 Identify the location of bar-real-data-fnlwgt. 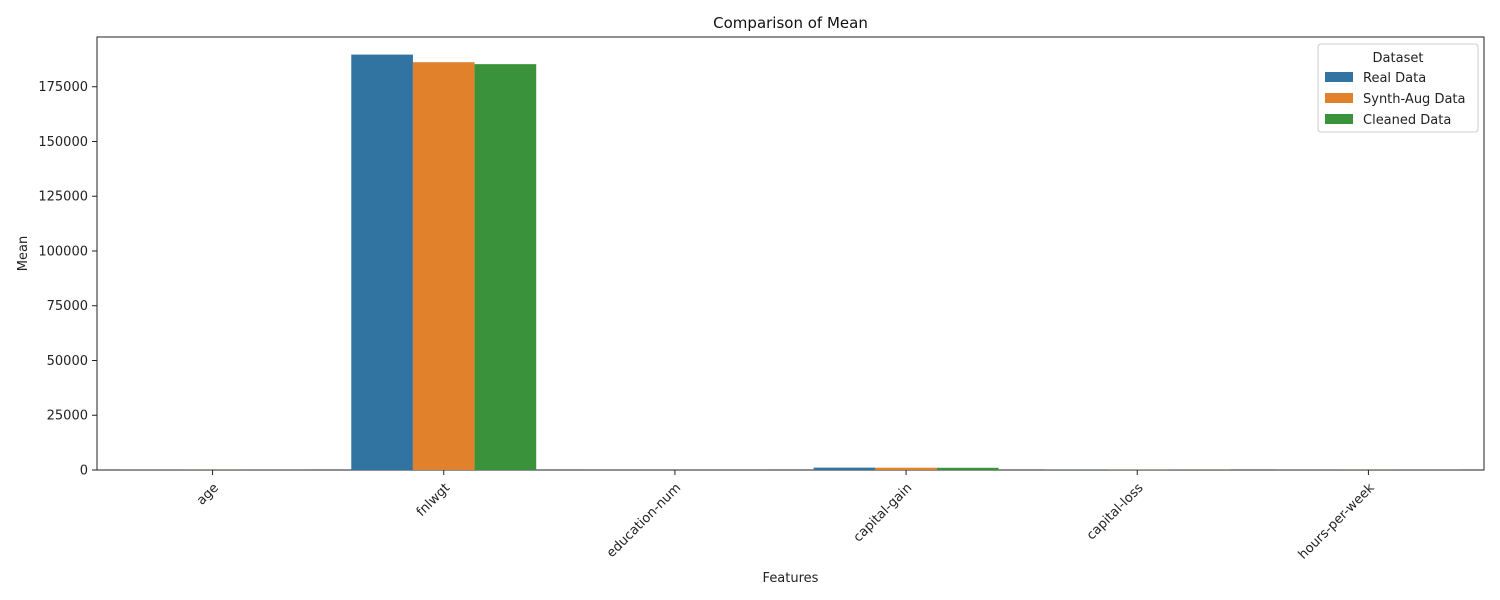
(382, 262).